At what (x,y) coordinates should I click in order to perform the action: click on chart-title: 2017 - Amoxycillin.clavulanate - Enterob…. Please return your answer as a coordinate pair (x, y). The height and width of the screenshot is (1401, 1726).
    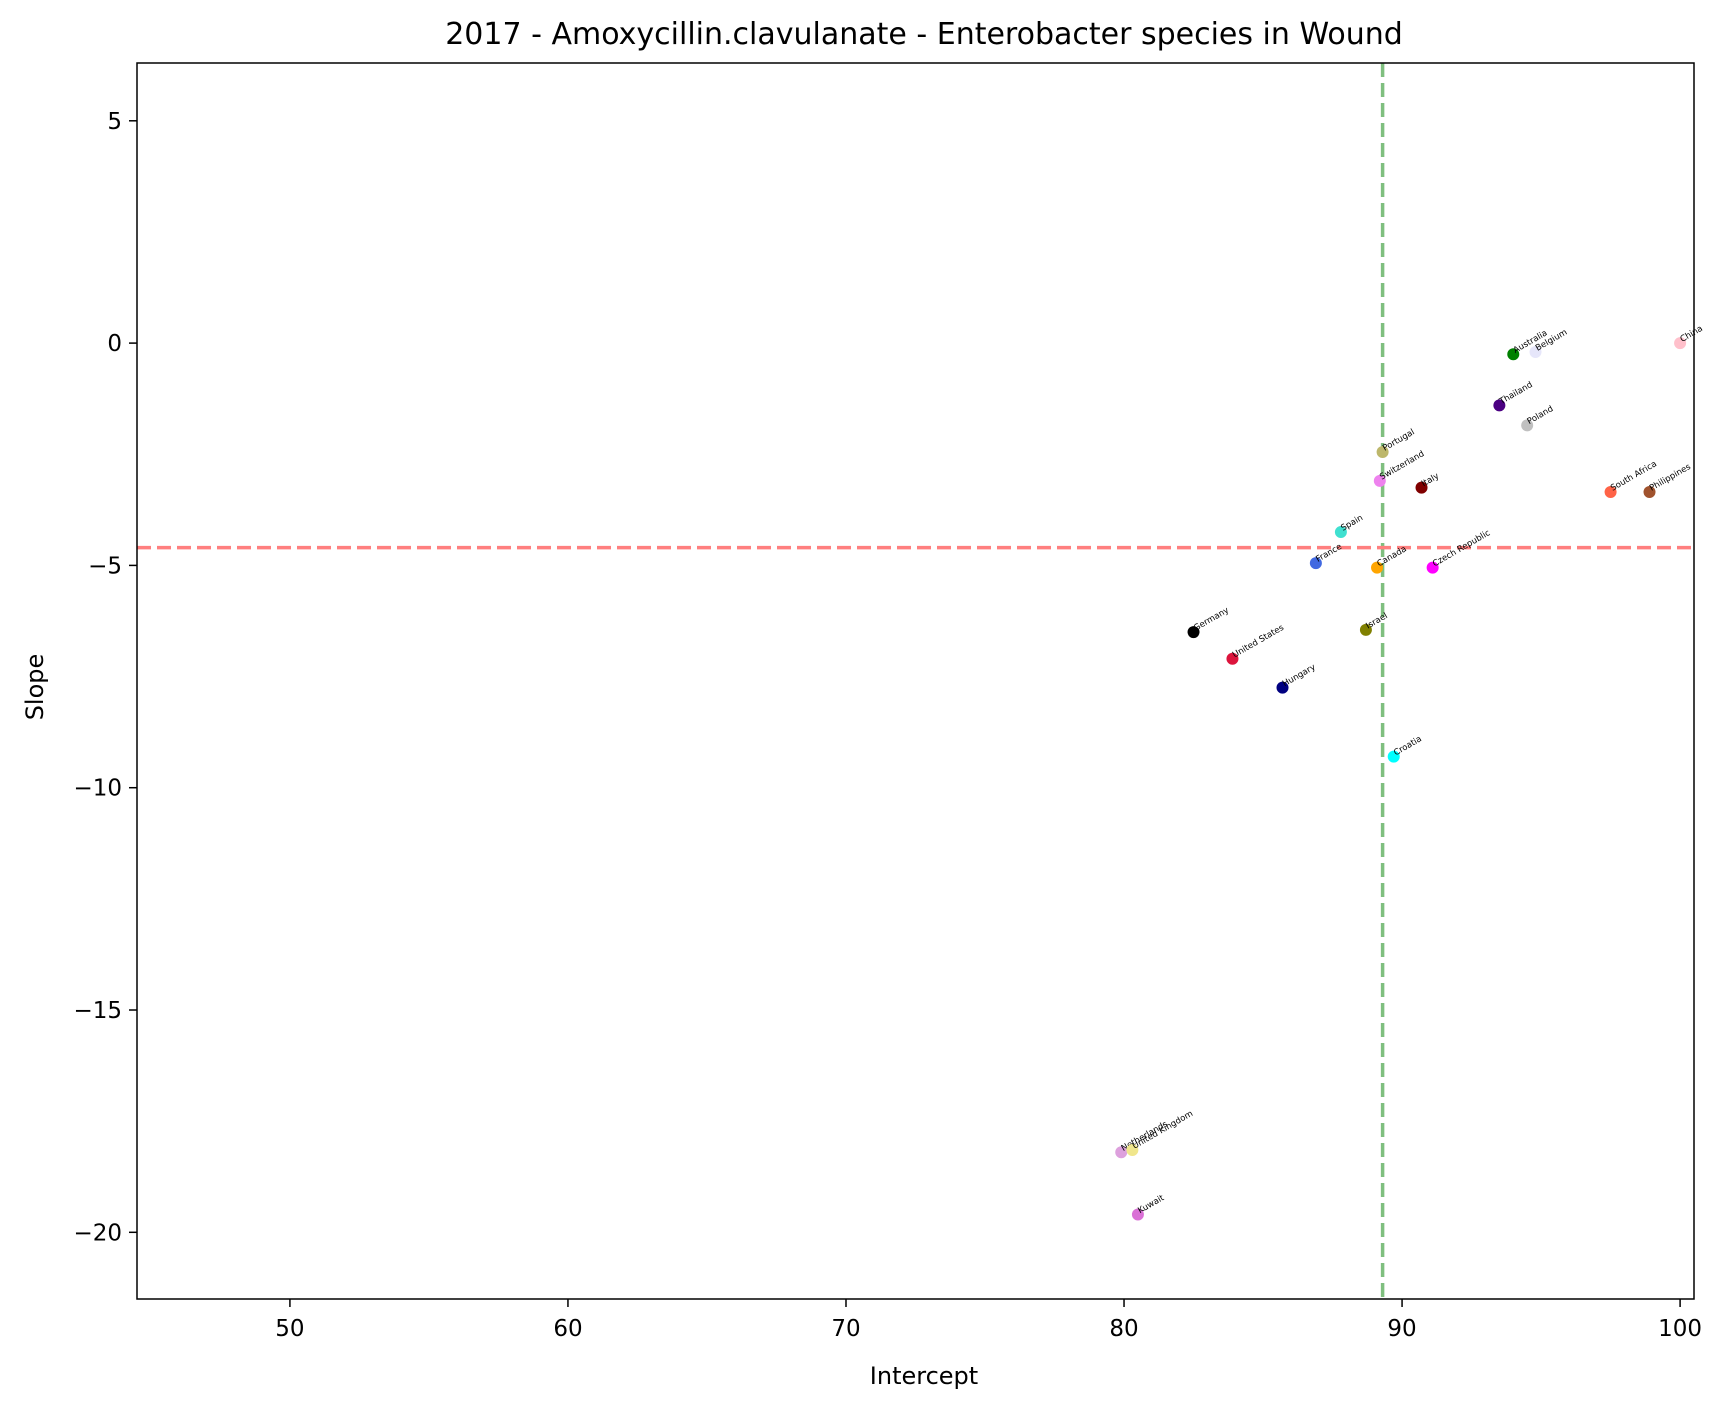
    Looking at the image, I should click on (924, 34).